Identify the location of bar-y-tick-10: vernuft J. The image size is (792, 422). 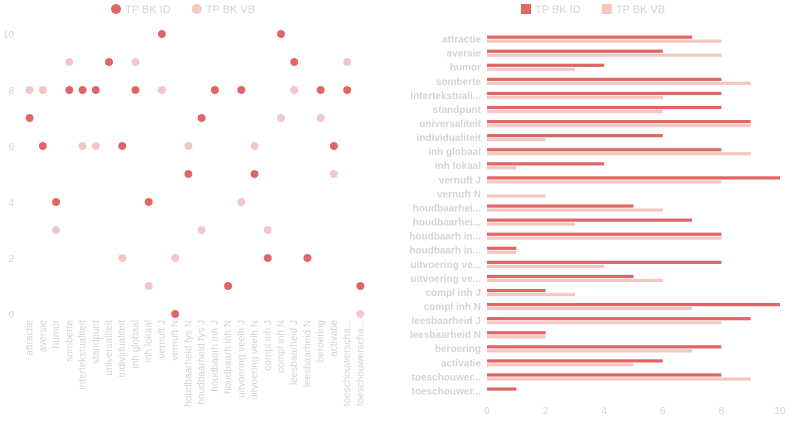
(460, 180).